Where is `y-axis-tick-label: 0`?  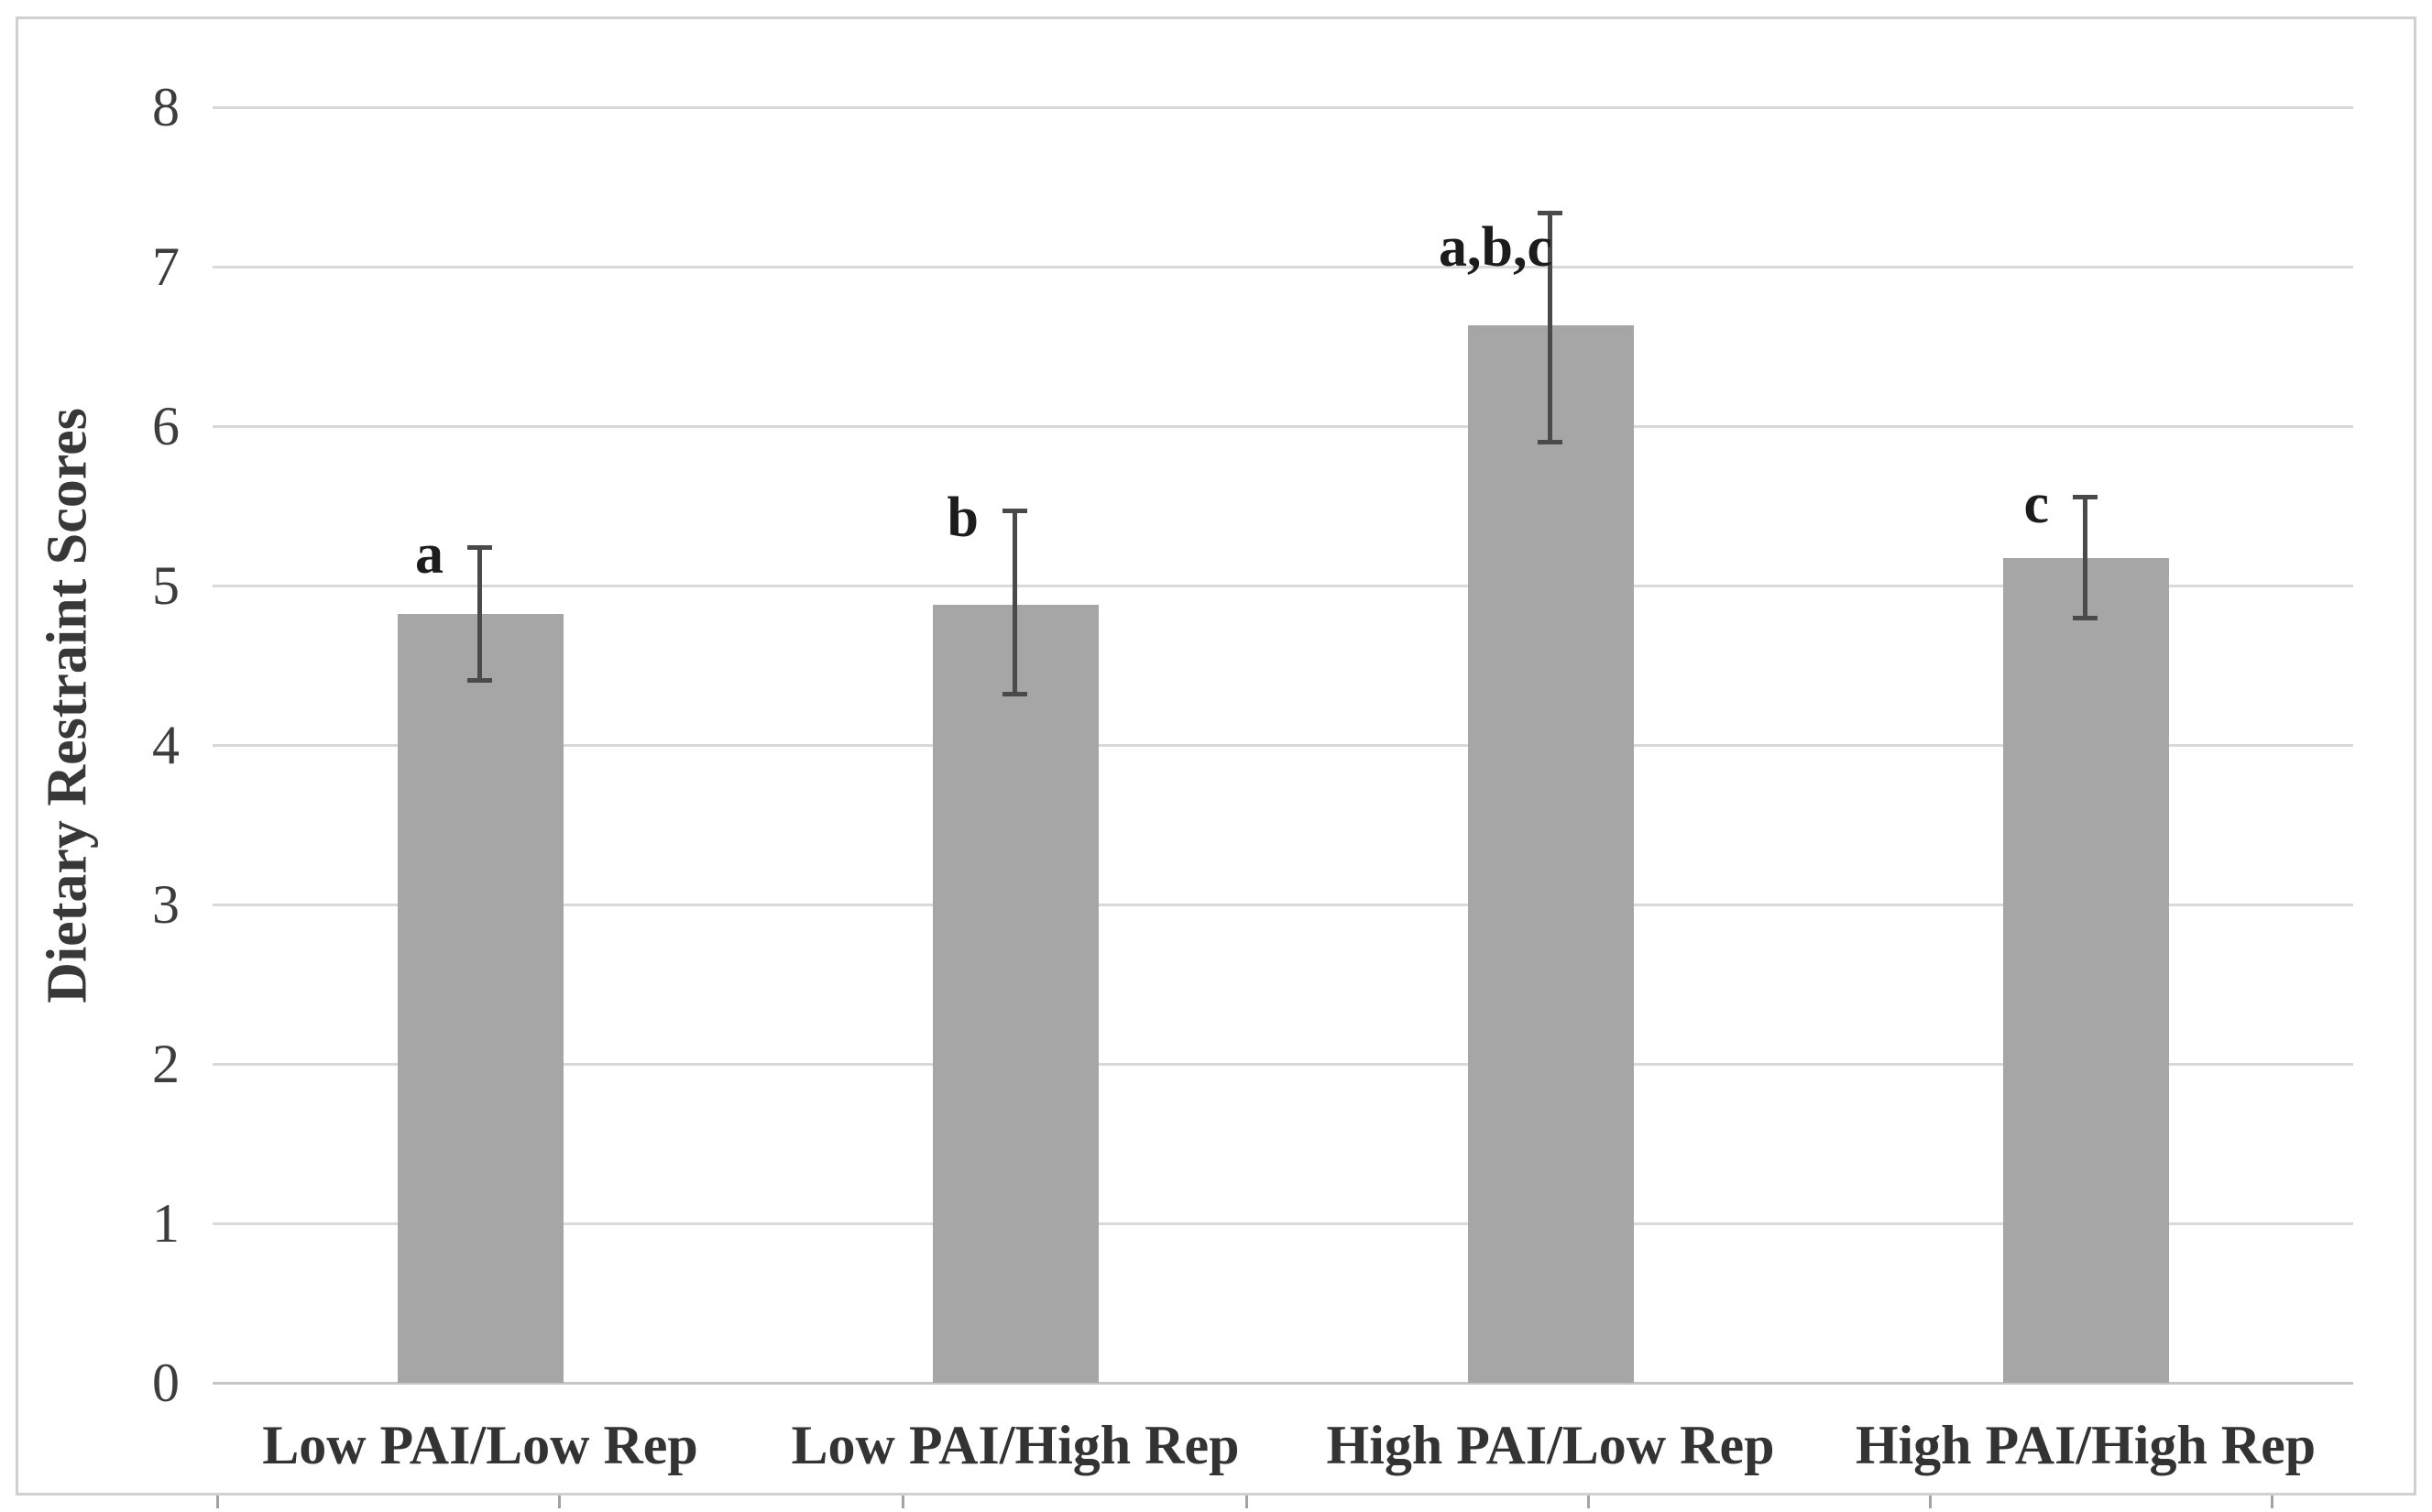
y-axis-tick-label: 0 is located at coordinates (166, 1383).